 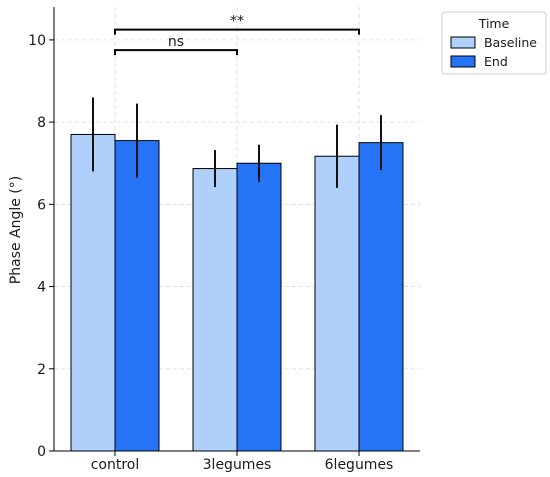 I want to click on significance-label: ns, so click(x=176, y=42).